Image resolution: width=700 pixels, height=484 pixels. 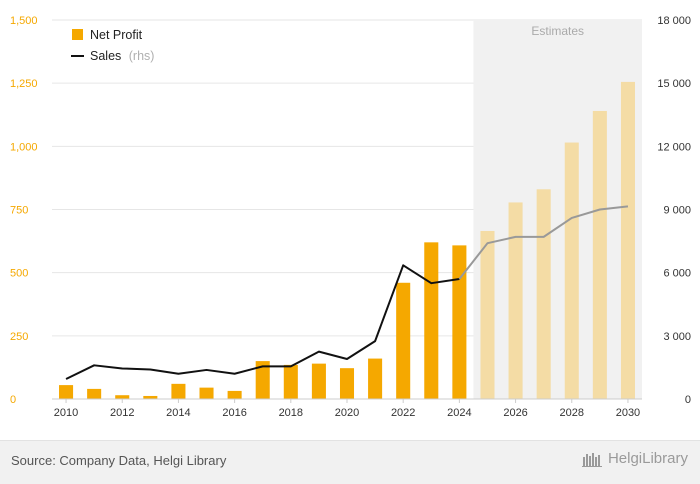 What do you see at coordinates (674, 147) in the screenshot?
I see `y-right-tick-label: 12 000` at bounding box center [674, 147].